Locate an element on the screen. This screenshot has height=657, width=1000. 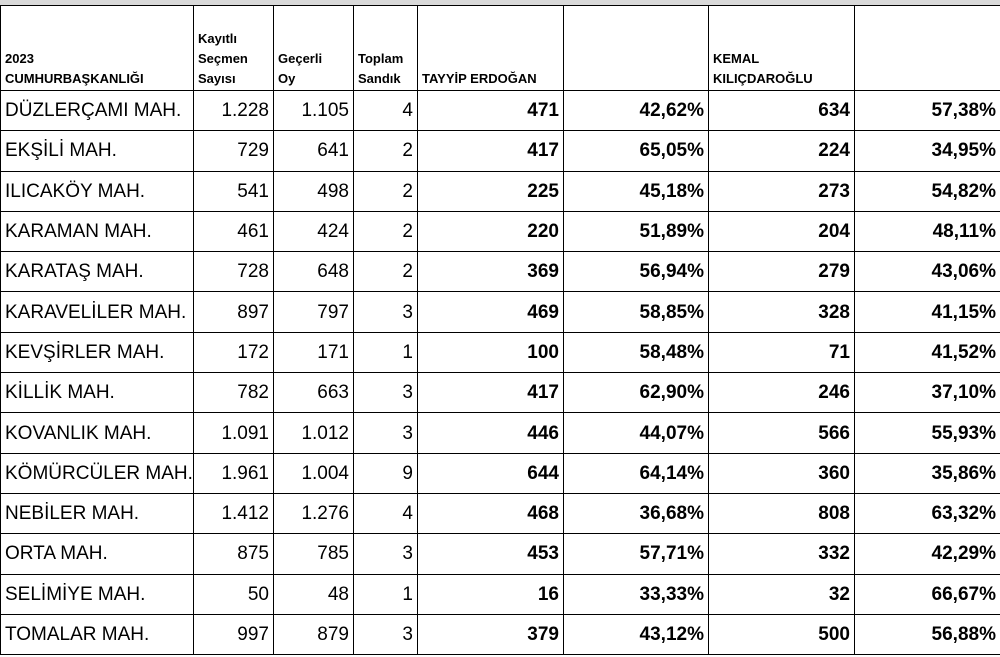
neighborhood-name-cell: KARATAŞ MAH. is located at coordinates (97, 272).